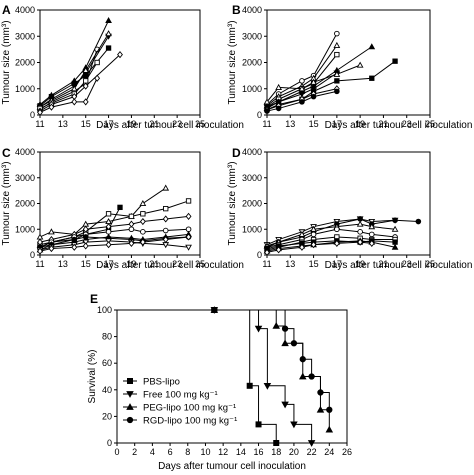 The height and width of the screenshot is (475, 474). What do you see at coordinates (236, 153) in the screenshot?
I see `panel-label: D` at bounding box center [236, 153].